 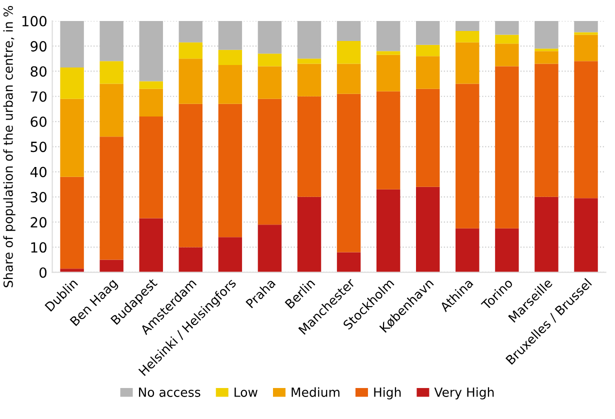 I want to click on legend-label: No access, so click(x=169, y=392).